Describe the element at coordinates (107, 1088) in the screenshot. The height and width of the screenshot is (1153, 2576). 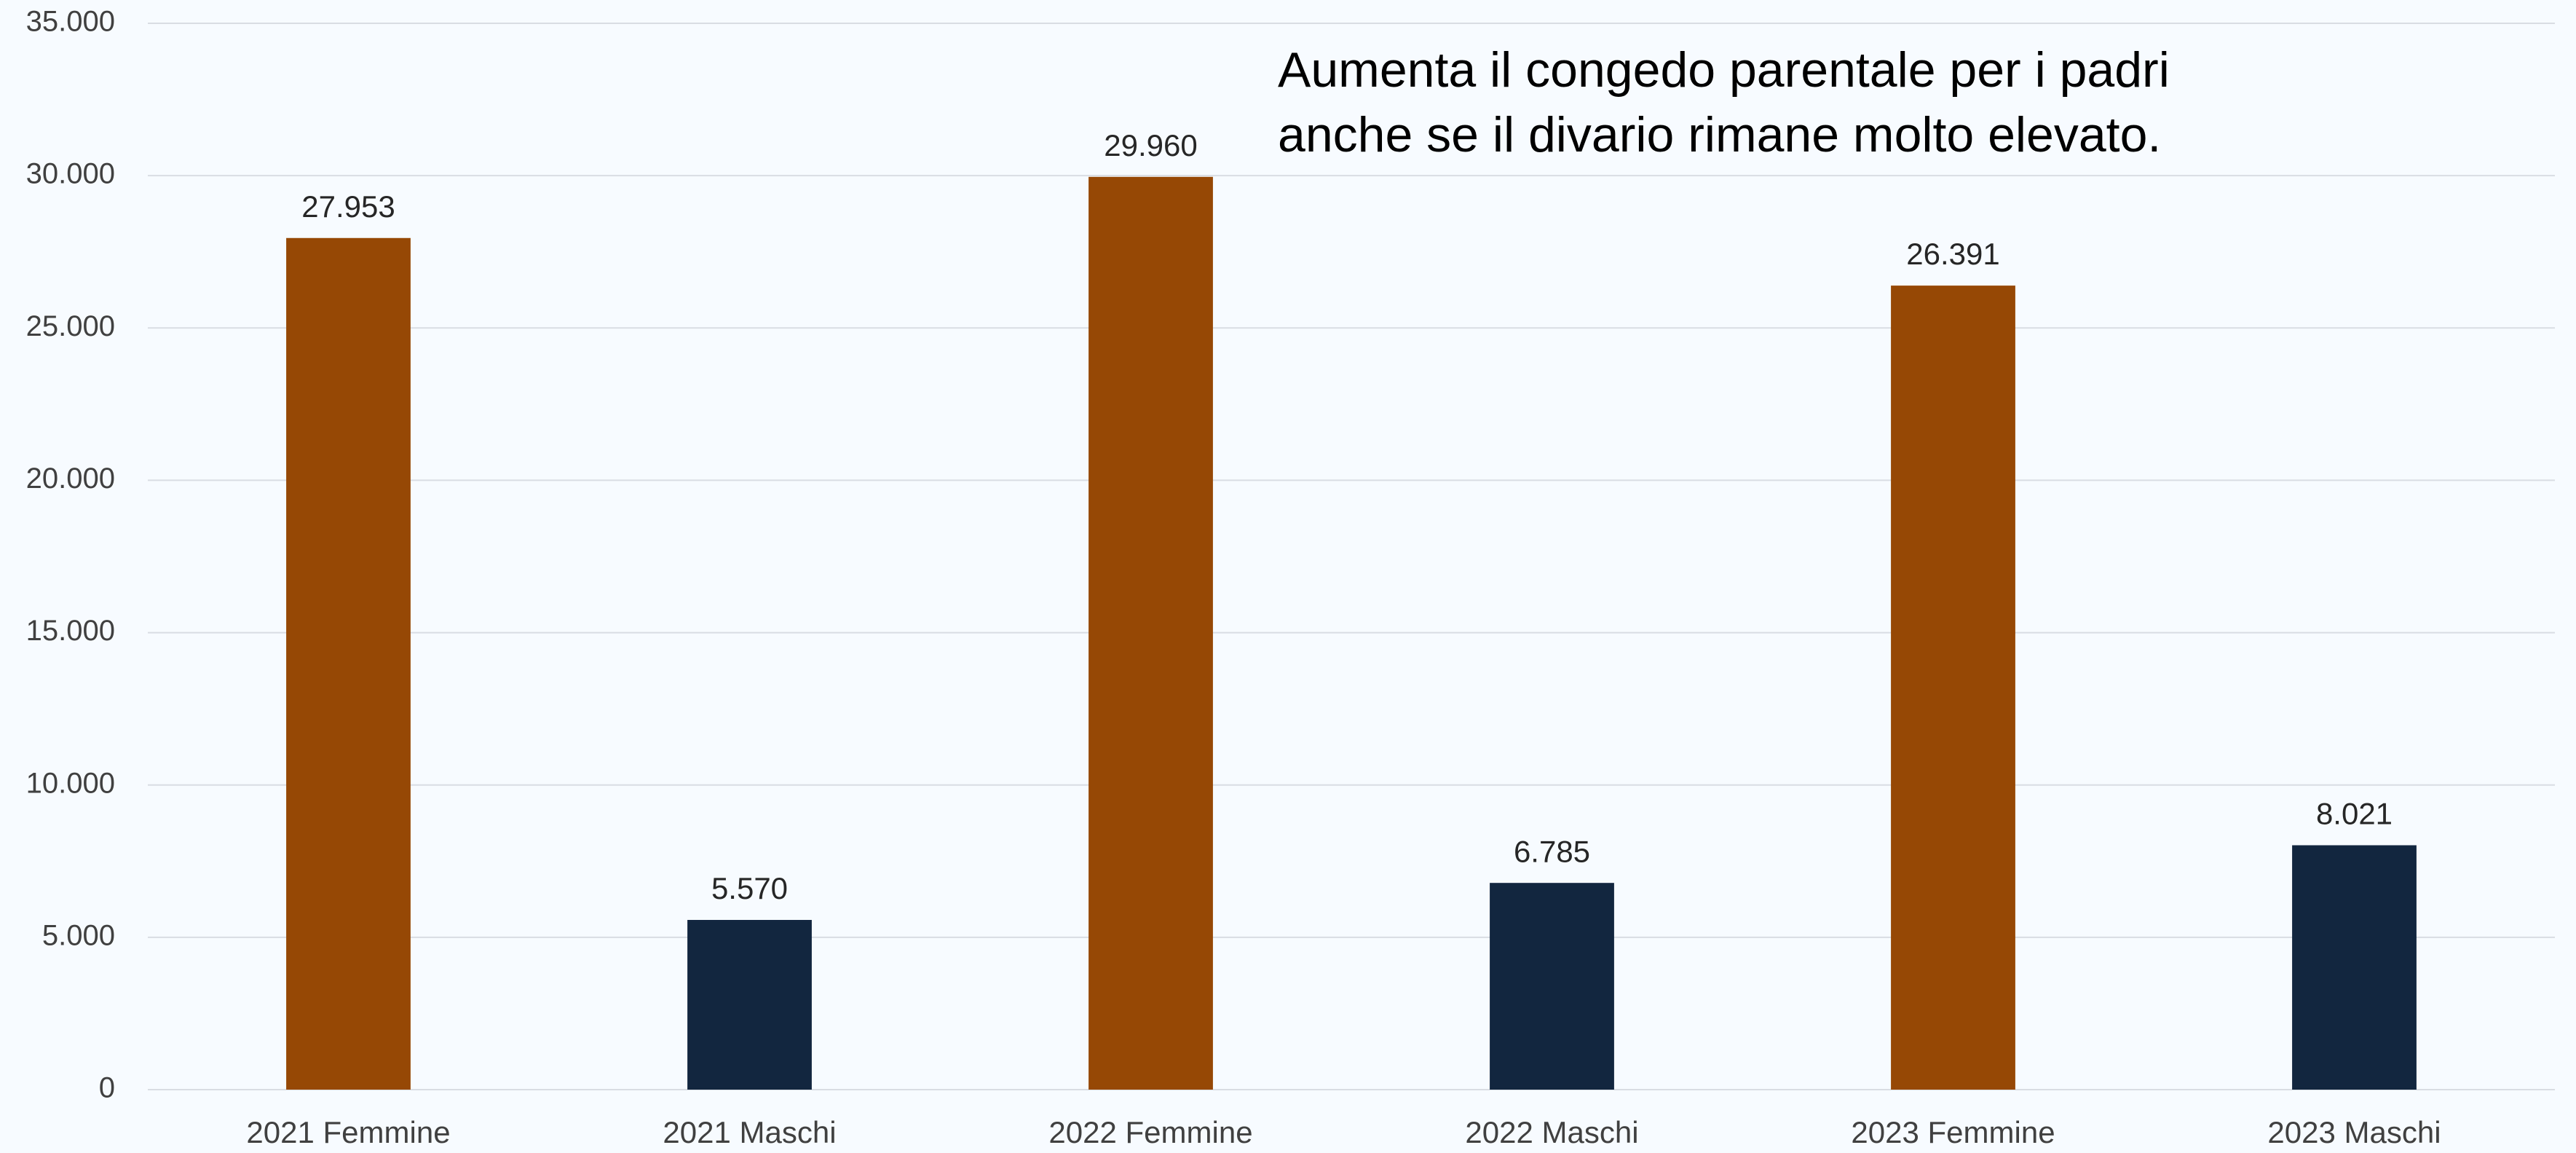
I see `y-tick-label: 0` at that location.